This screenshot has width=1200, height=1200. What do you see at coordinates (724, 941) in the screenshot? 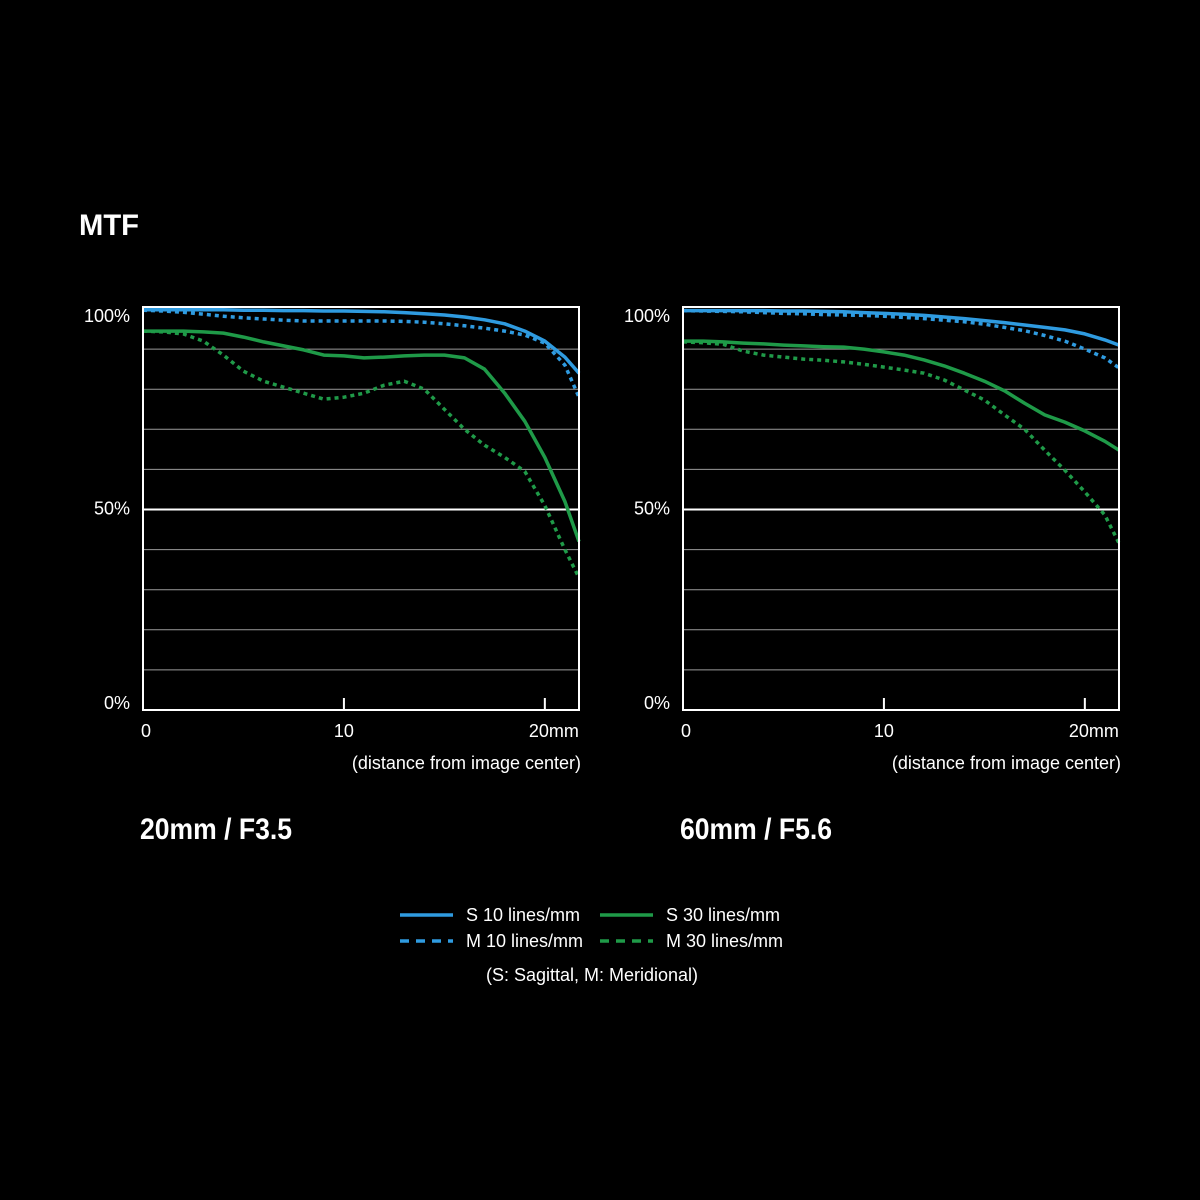
I see `legend-label: M 30 lines/mm` at bounding box center [724, 941].